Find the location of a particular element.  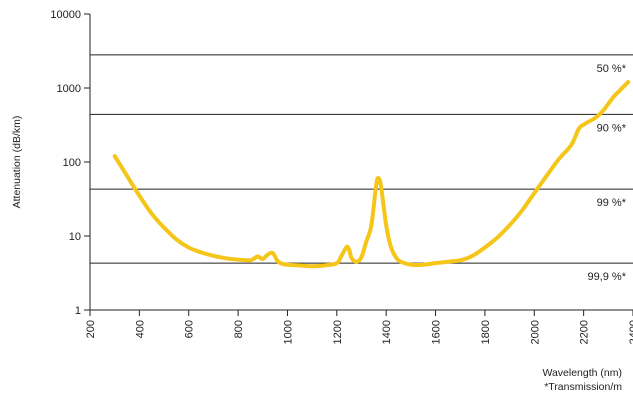

x-tick-label: 1400 is located at coordinates (387, 332).